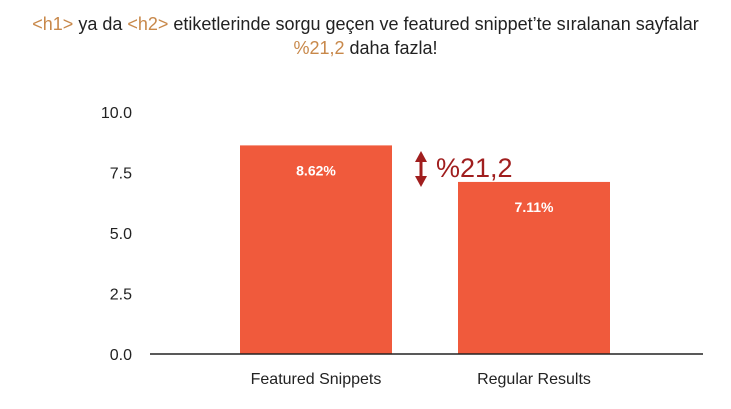  Describe the element at coordinates (534, 207) in the screenshot. I see `data-label: 7.11%` at that location.